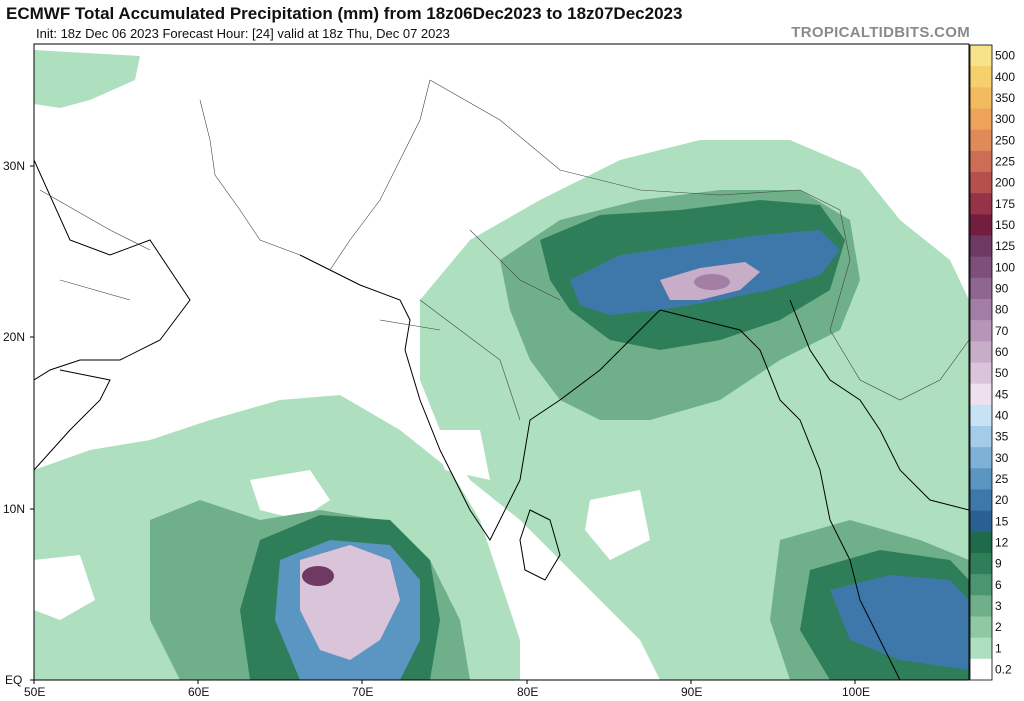 The width and height of the screenshot is (1024, 701). I want to click on colorbar-label: 500, so click(1005, 56).